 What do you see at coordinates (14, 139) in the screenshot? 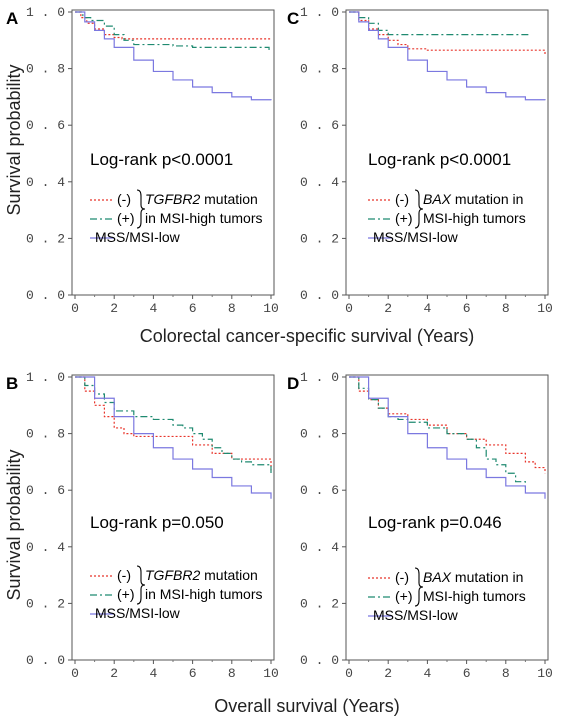
I see `y-axis-title-top: Survival probability` at bounding box center [14, 139].